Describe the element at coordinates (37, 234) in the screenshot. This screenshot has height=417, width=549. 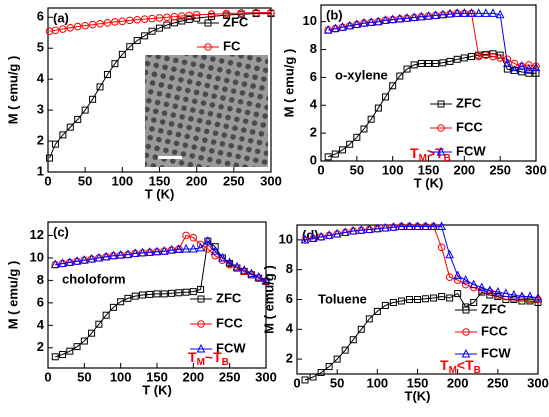
I see `y-tick-label: 12` at that location.